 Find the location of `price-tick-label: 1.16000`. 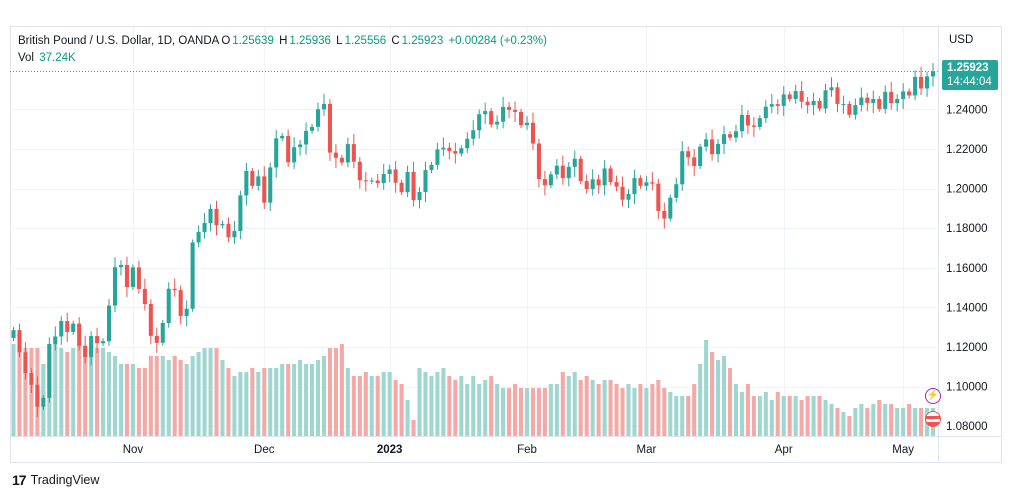

price-tick-label: 1.16000 is located at coordinates (967, 269).